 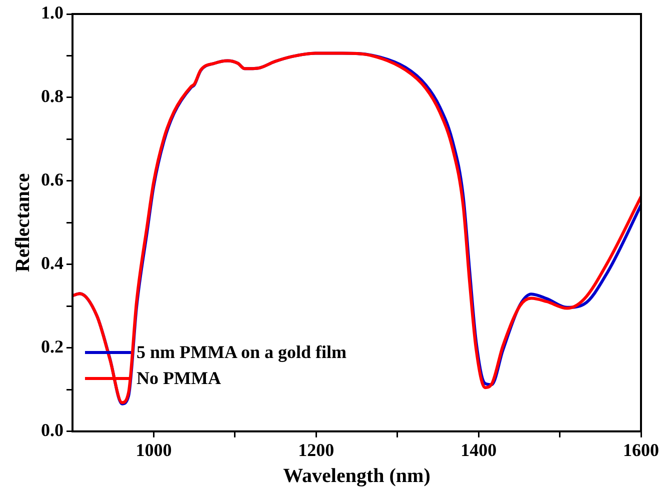 I want to click on y-axis-title: Reflectance, so click(x=23, y=222).